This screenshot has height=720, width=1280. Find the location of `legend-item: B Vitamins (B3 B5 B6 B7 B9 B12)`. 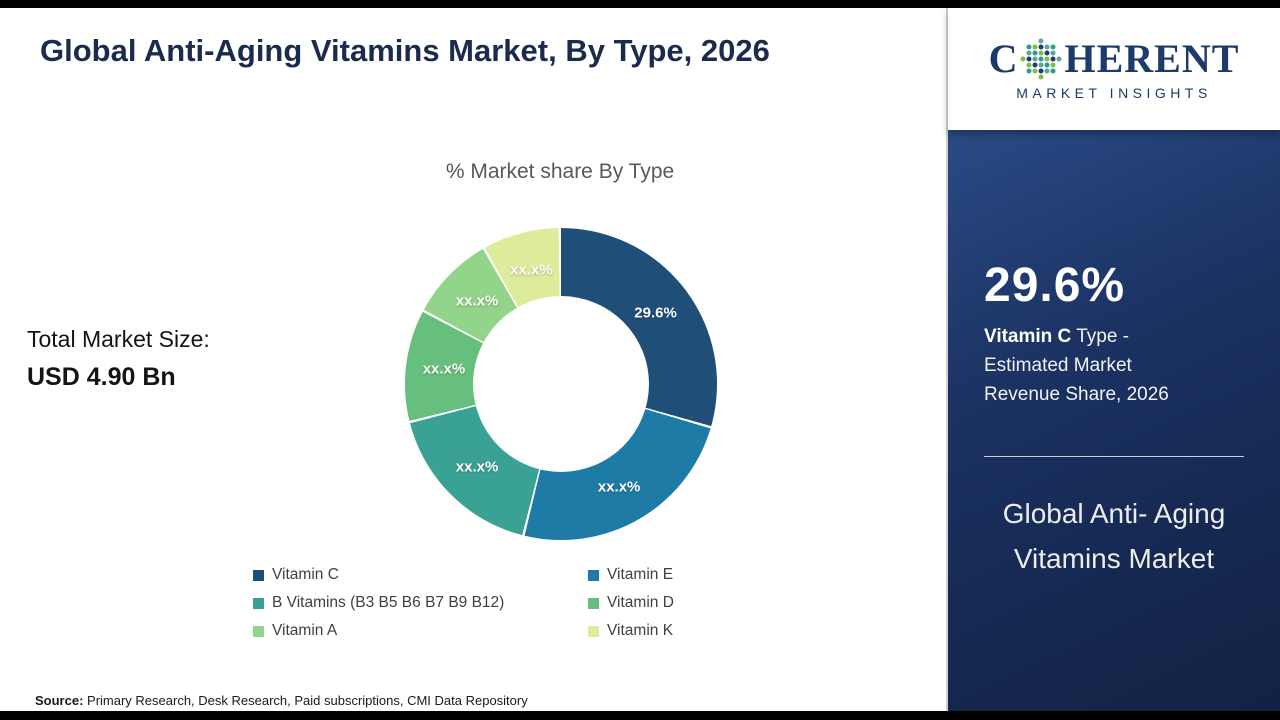

legend-item: B Vitamins (B3 B5 B6 B7 B9 B12) is located at coordinates (420, 603).